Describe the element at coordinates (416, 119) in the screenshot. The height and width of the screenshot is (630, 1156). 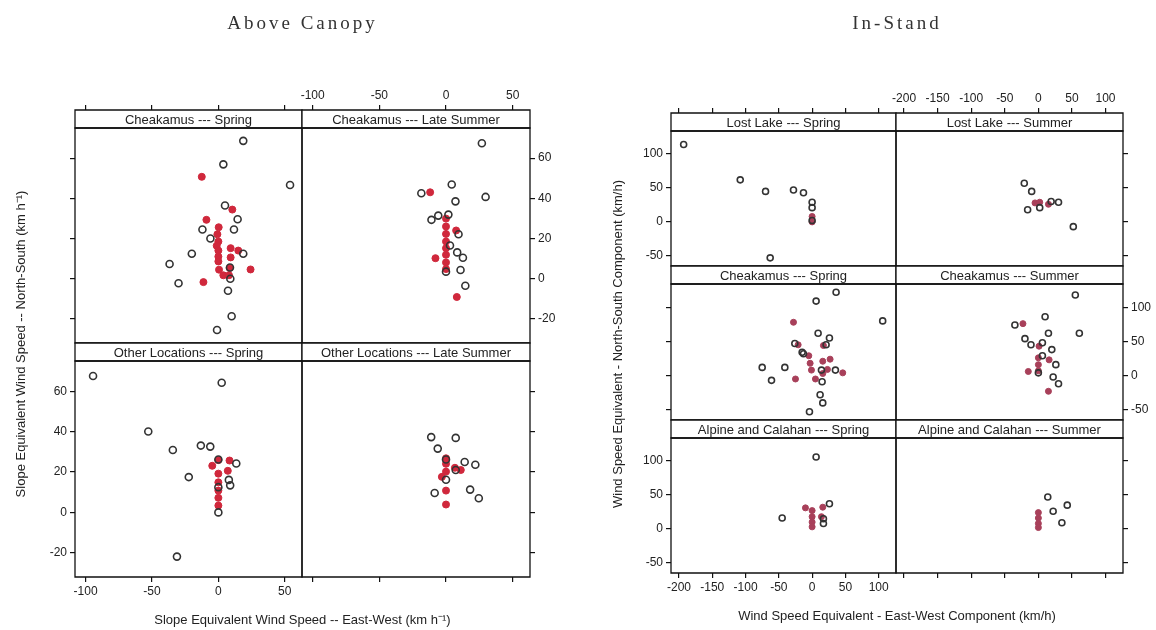
I see `chart-title: Cheakamus --- Late Summer` at that location.